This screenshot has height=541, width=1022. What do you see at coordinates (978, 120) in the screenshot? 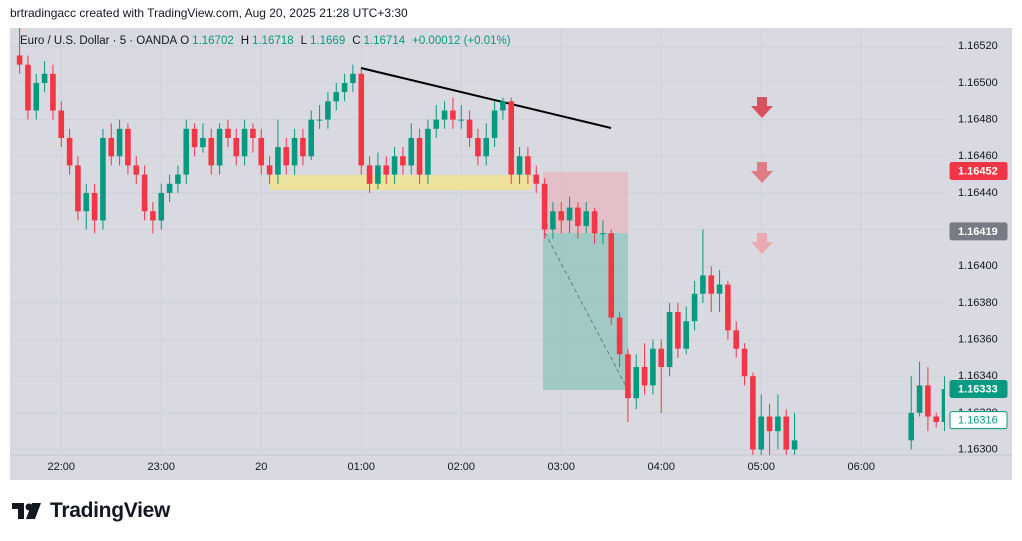
I see `y-tick-label: 1.16480` at bounding box center [978, 120].